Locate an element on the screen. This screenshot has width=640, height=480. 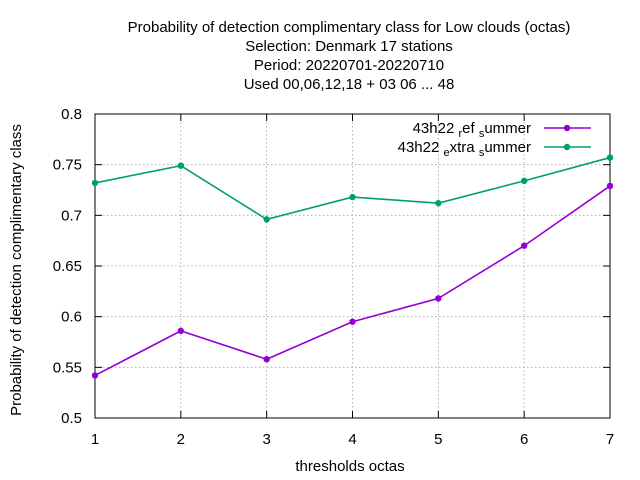
y-tick-label: 0.55 is located at coordinates (67, 367).